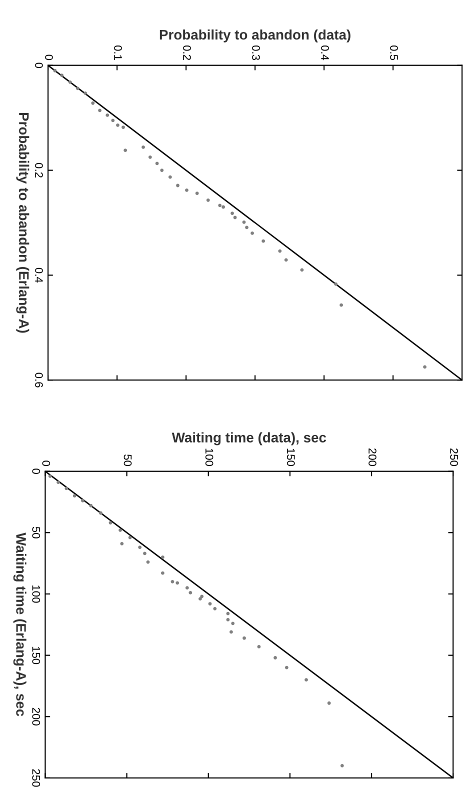  Describe the element at coordinates (36, 655) in the screenshot. I see `y-tick-label: 150` at that location.